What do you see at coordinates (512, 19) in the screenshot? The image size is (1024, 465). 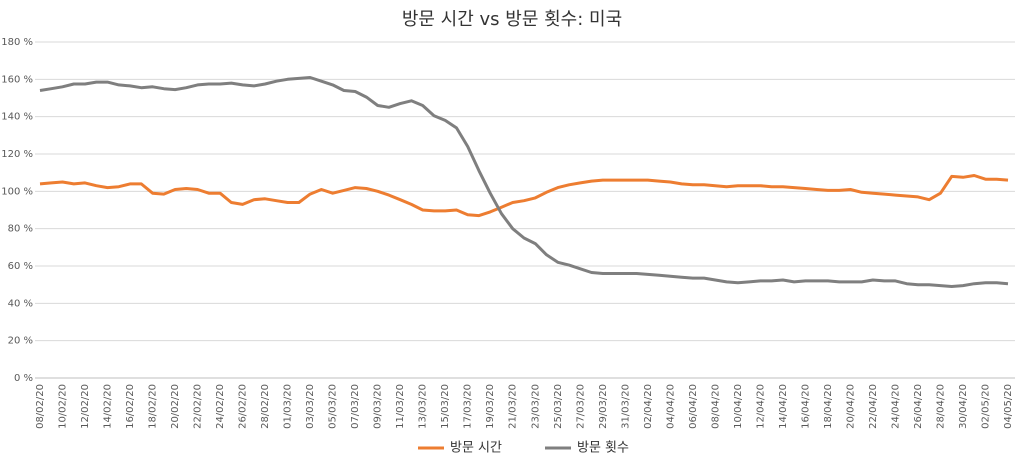 I see `chart-title: 방문 시간 vs 방문 횟수: 미국` at bounding box center [512, 19].